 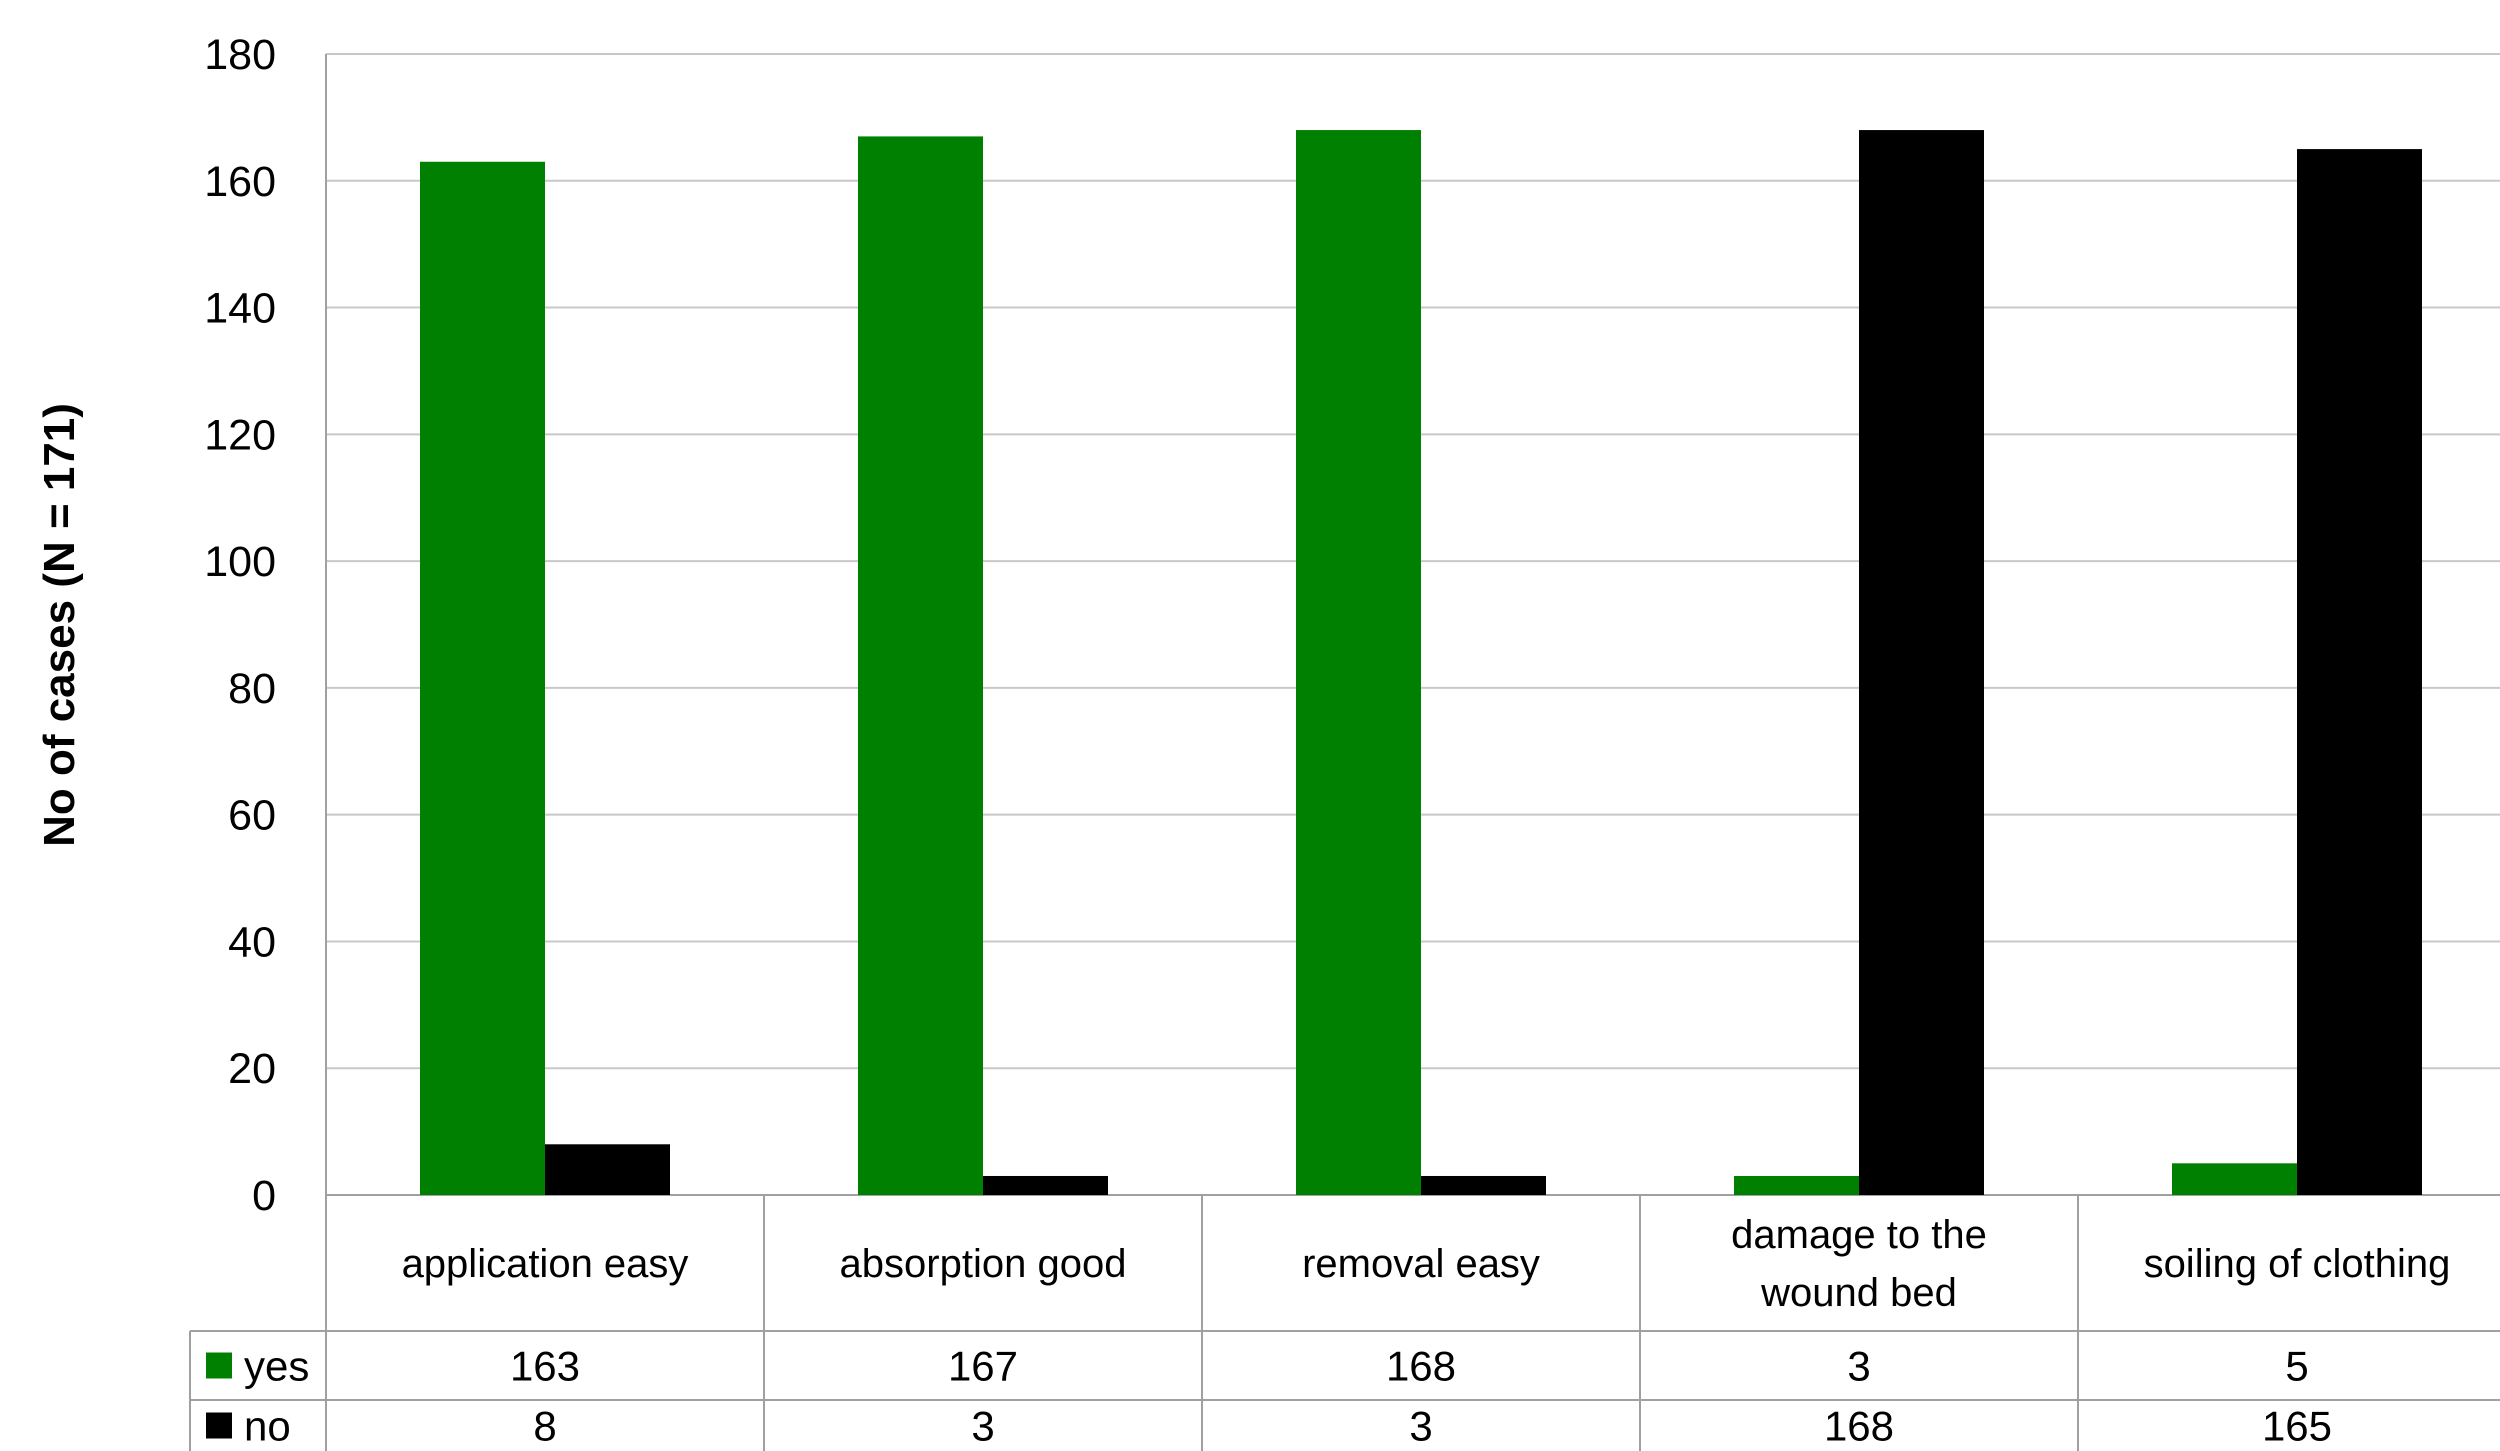 What do you see at coordinates (264, 1196) in the screenshot?
I see `y-tick-label: 0` at bounding box center [264, 1196].